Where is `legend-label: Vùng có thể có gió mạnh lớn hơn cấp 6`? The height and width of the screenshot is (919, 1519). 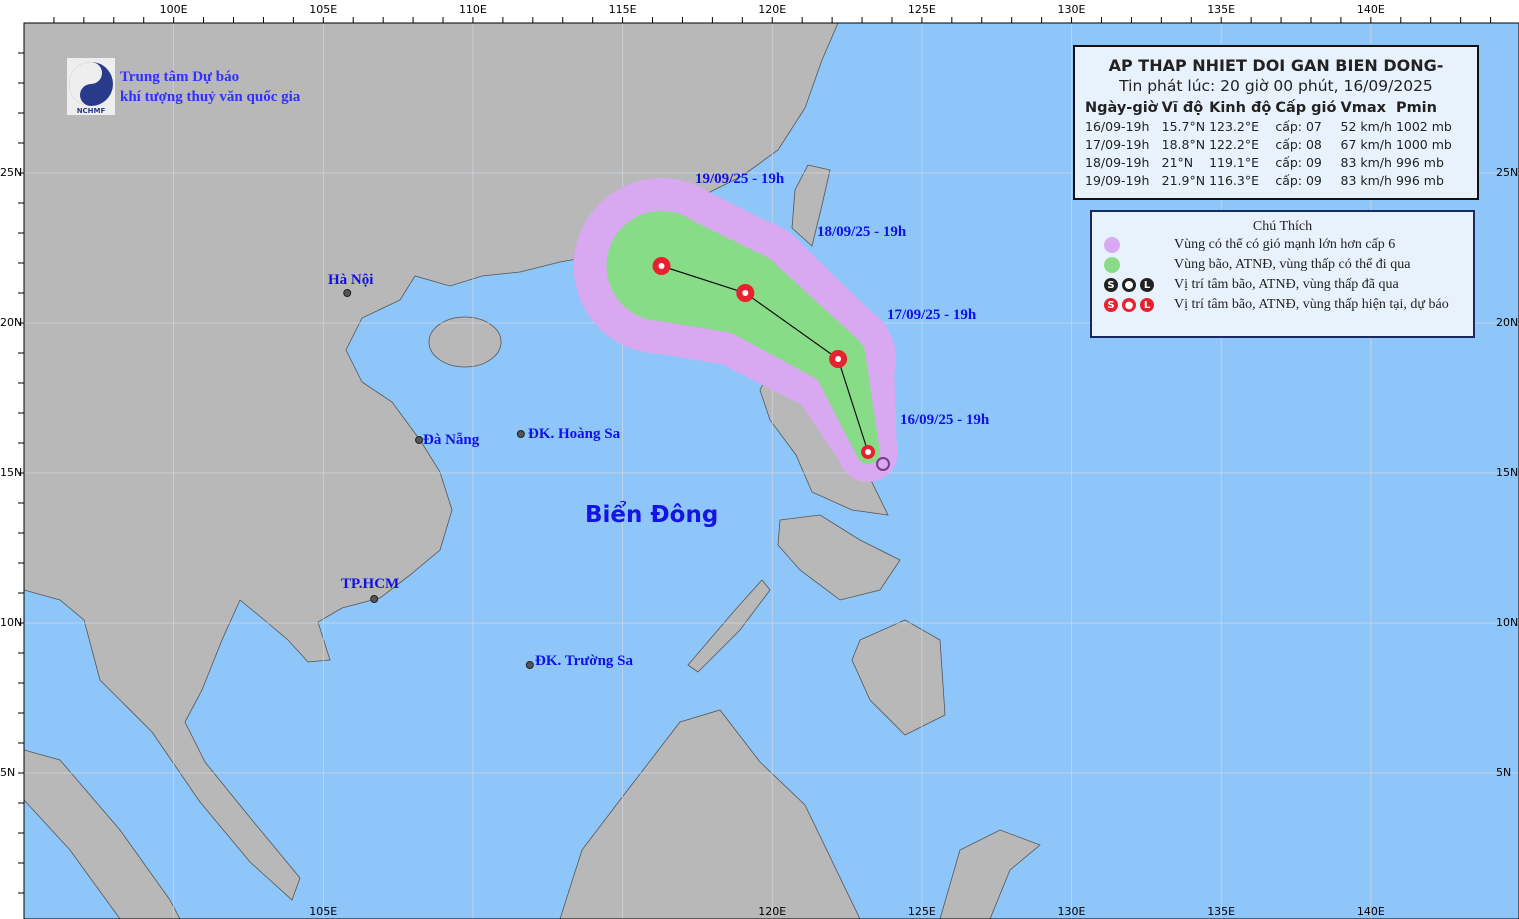
legend-label: Vùng có thể có gió mạnh lớn hơn cấp 6 is located at coordinates (1285, 244).